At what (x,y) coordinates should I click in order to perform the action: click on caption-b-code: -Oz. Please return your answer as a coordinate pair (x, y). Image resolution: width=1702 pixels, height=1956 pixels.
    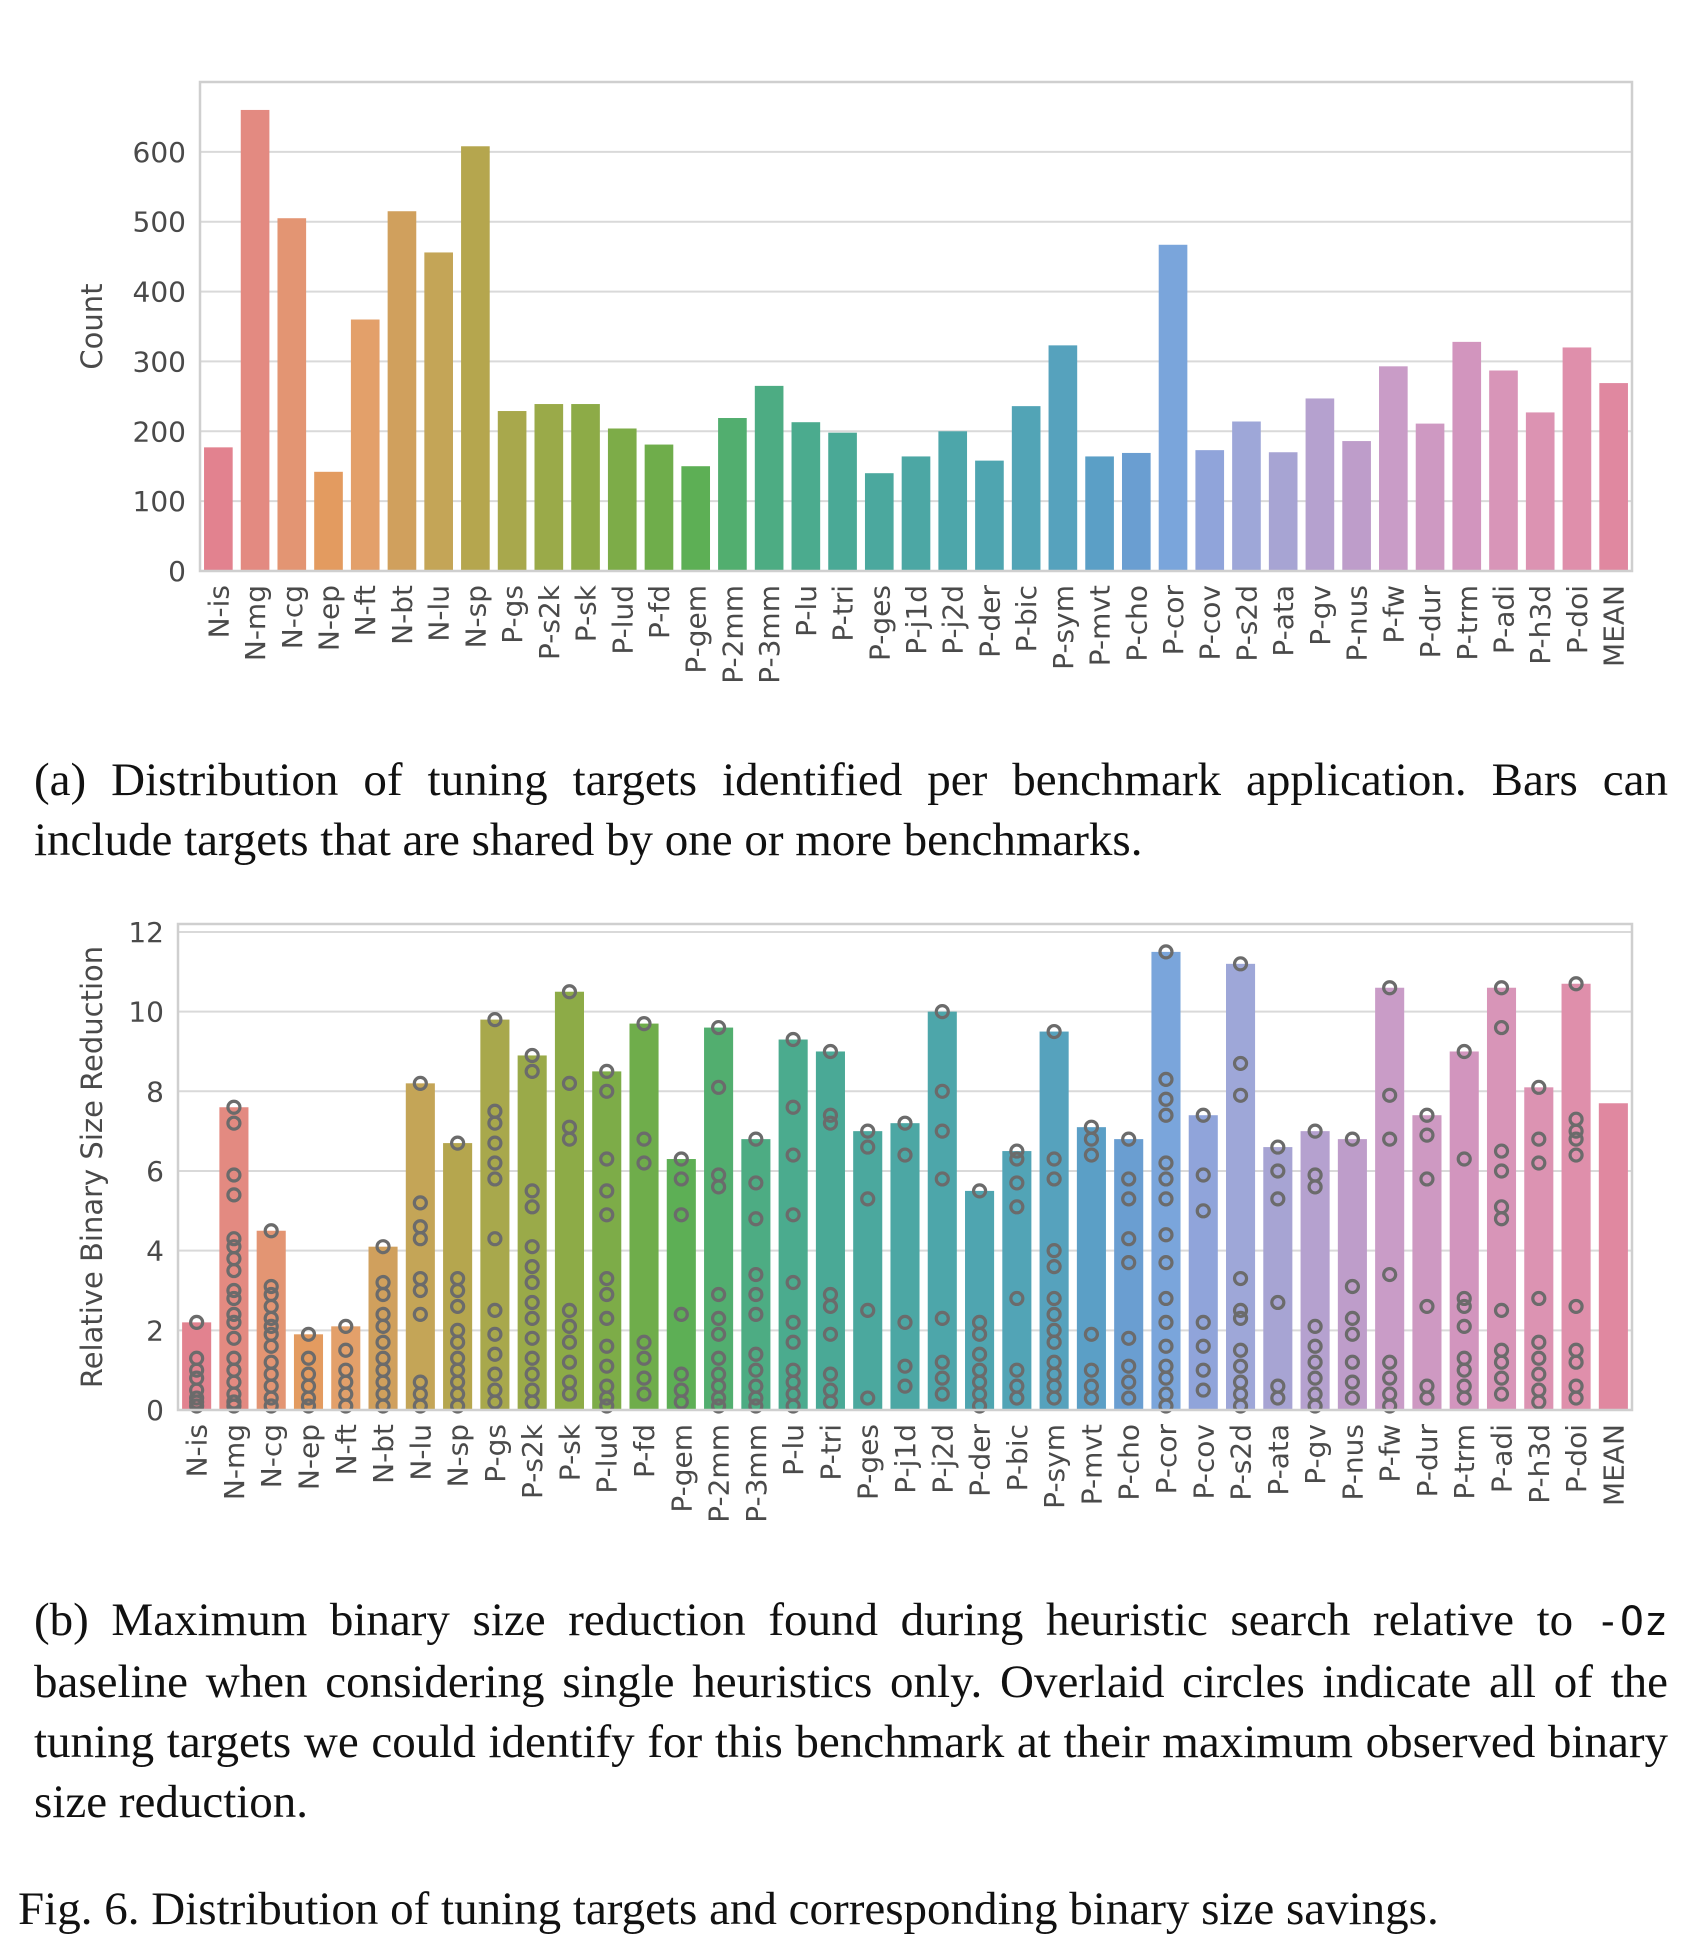
    Looking at the image, I should click on (1631, 1622).